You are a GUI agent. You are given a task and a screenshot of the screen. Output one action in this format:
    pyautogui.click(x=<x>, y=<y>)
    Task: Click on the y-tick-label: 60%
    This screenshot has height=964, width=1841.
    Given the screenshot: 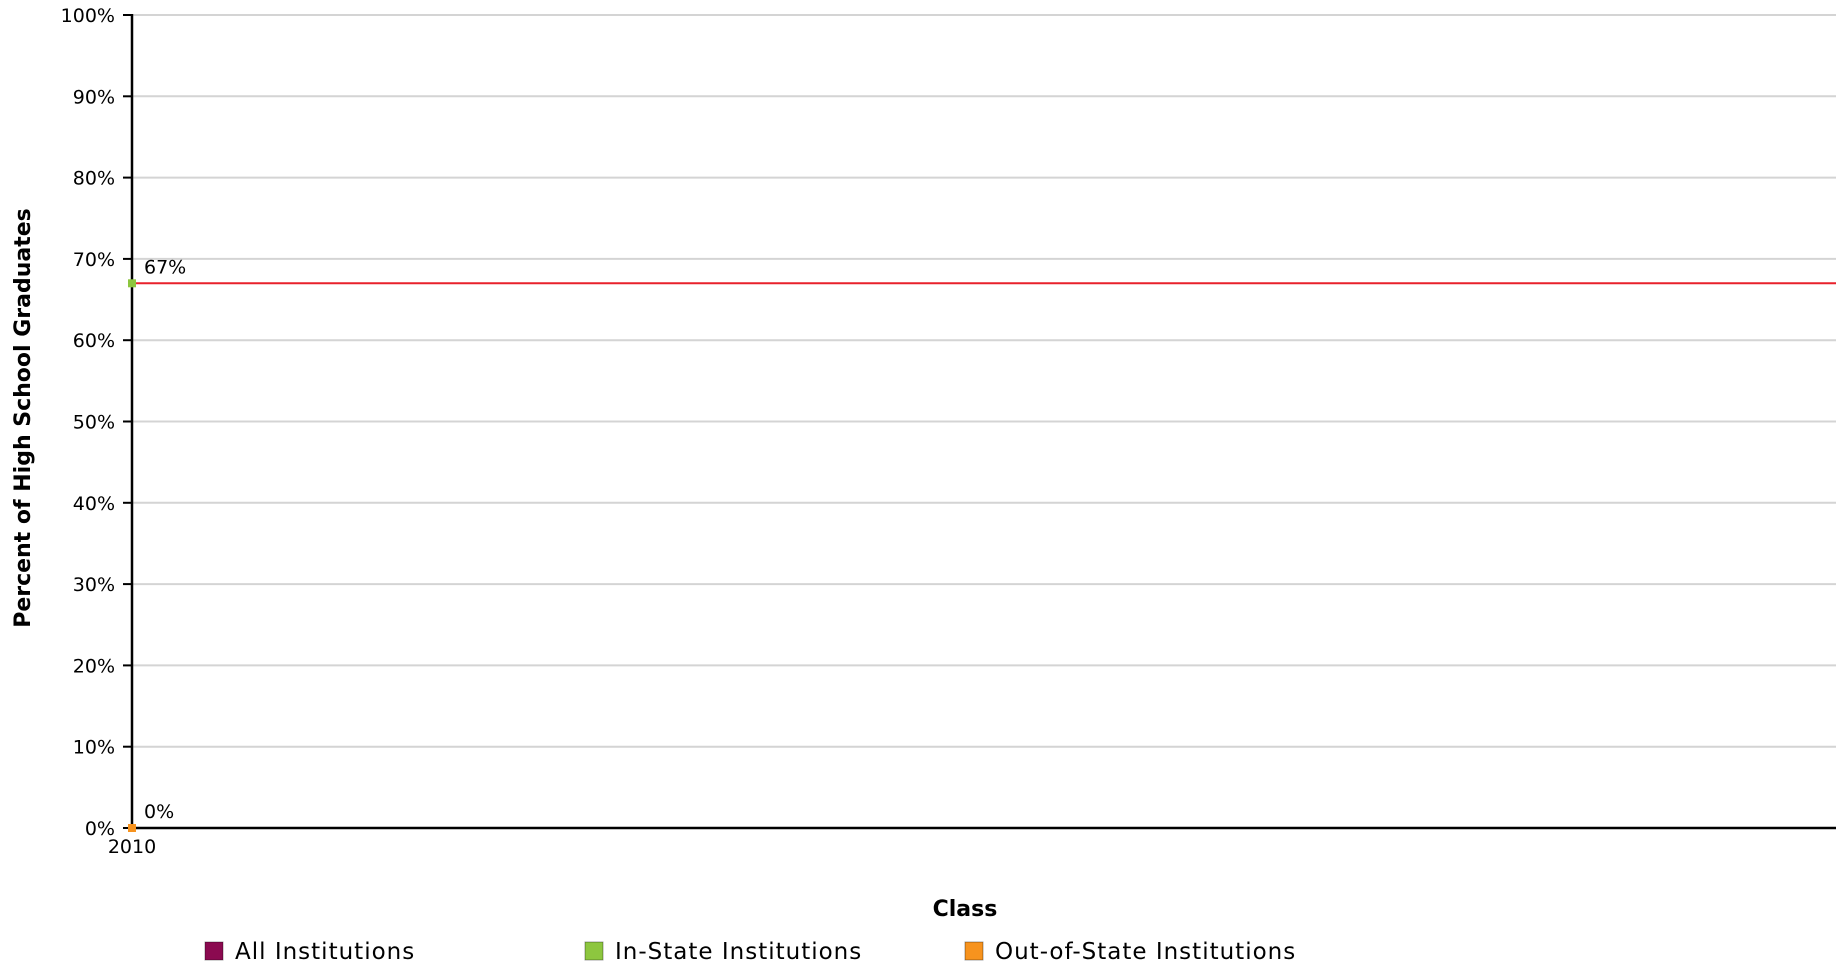 What is the action you would take?
    pyautogui.click(x=94, y=341)
    